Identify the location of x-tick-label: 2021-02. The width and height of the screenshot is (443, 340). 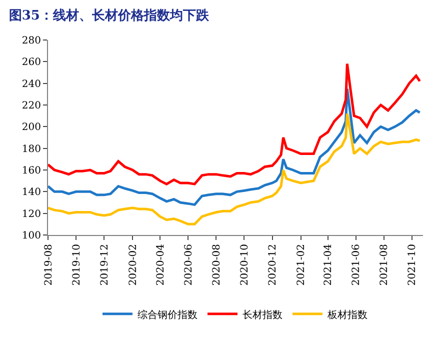
(302, 265).